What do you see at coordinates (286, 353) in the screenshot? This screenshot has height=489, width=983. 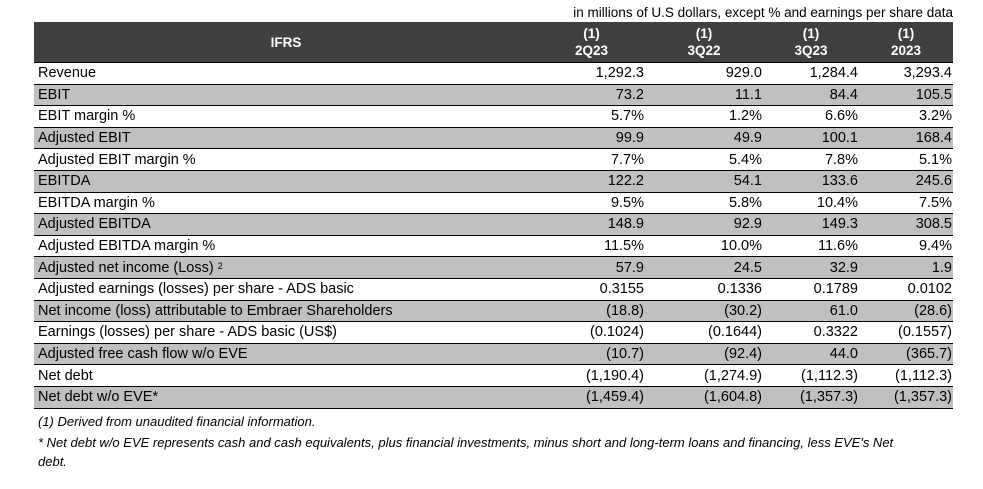 I see `row-label: Adjusted free cash flow w/o EVE` at bounding box center [286, 353].